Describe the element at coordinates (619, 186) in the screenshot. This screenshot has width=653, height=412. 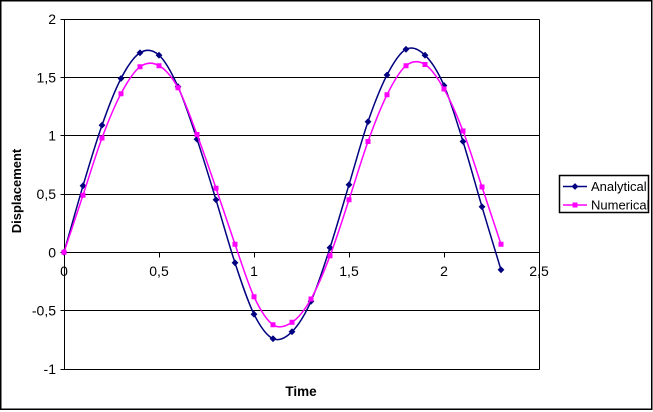
I see `svg-text: Analytical` at that location.